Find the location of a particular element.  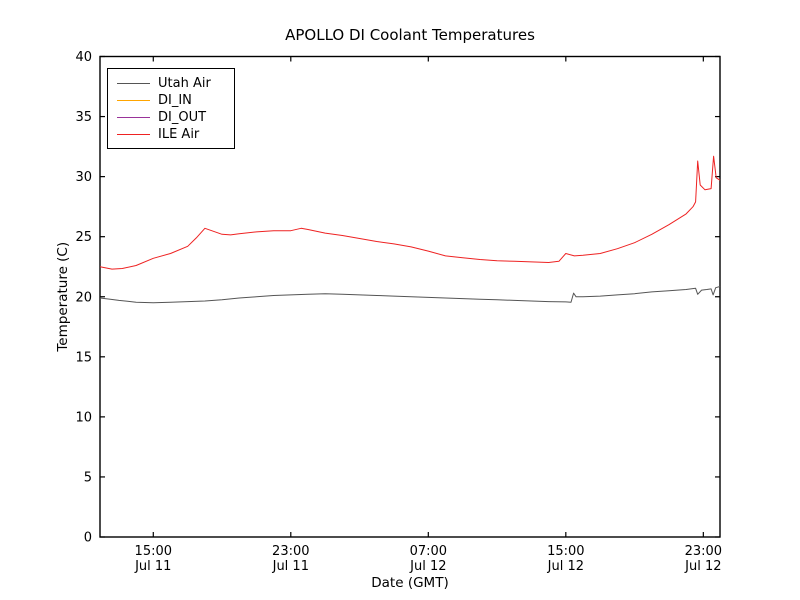

y-tick-label: 20 is located at coordinates (83, 297).